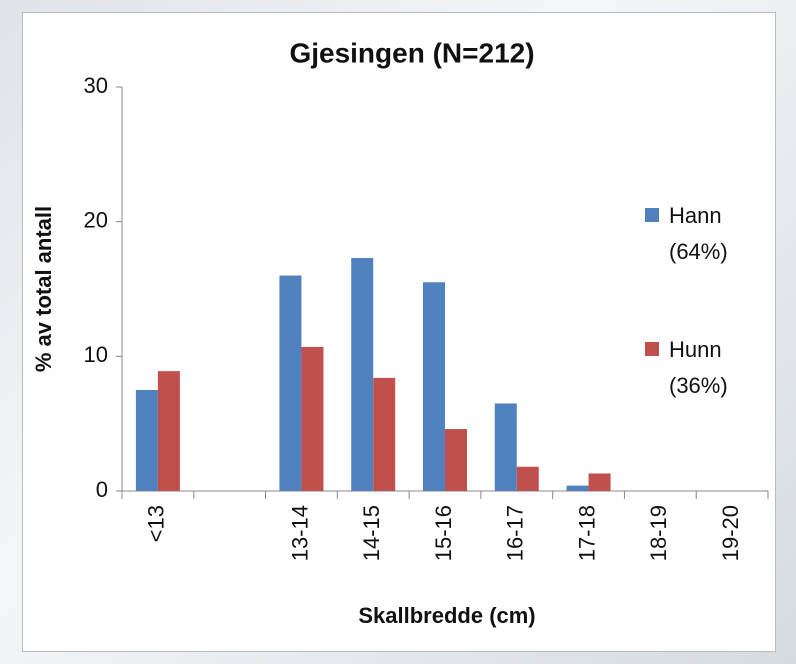 The width and height of the screenshot is (796, 664). Describe the element at coordinates (698, 367) in the screenshot. I see `legend-label: Hunn (36%)` at that location.